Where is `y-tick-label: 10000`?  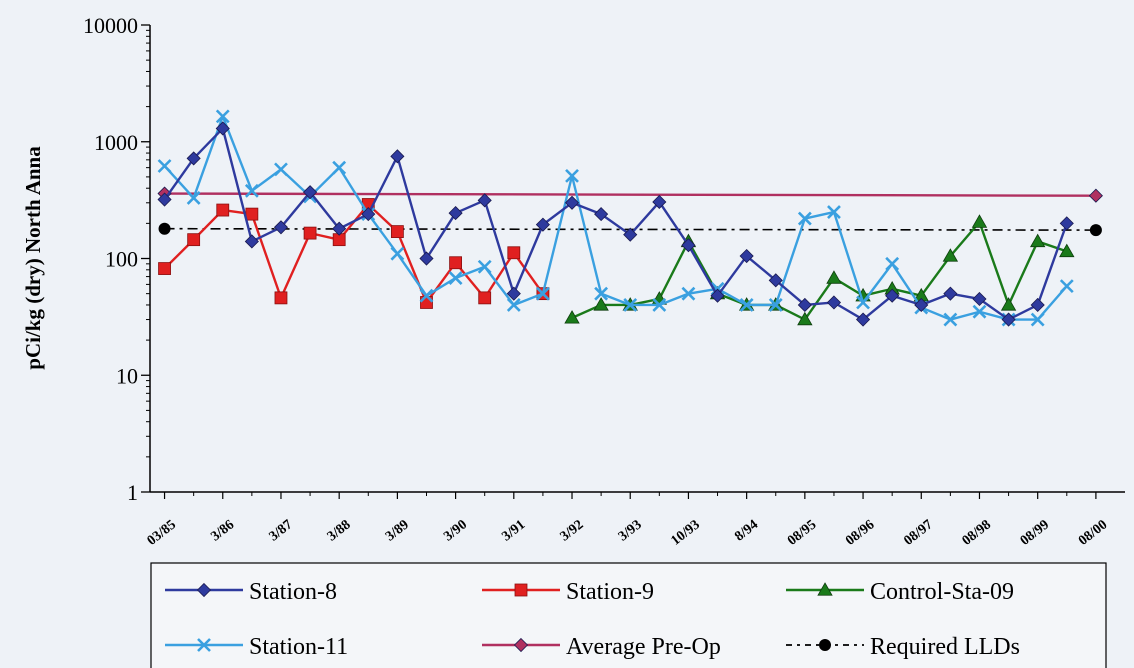 y-tick-label: 10000 is located at coordinates (110, 25).